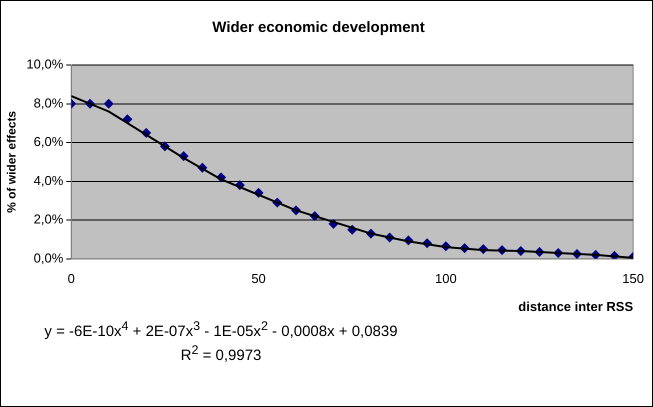 The height and width of the screenshot is (407, 653). I want to click on y-tick-label: 2,0%, so click(49, 219).